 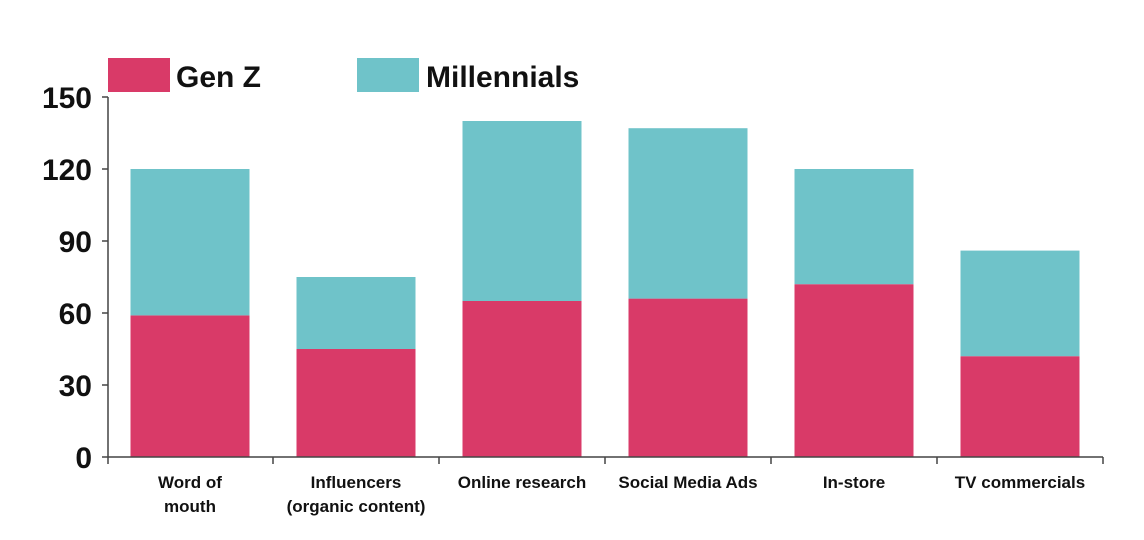 I want to click on y-tick-label: 60, so click(x=75, y=314).